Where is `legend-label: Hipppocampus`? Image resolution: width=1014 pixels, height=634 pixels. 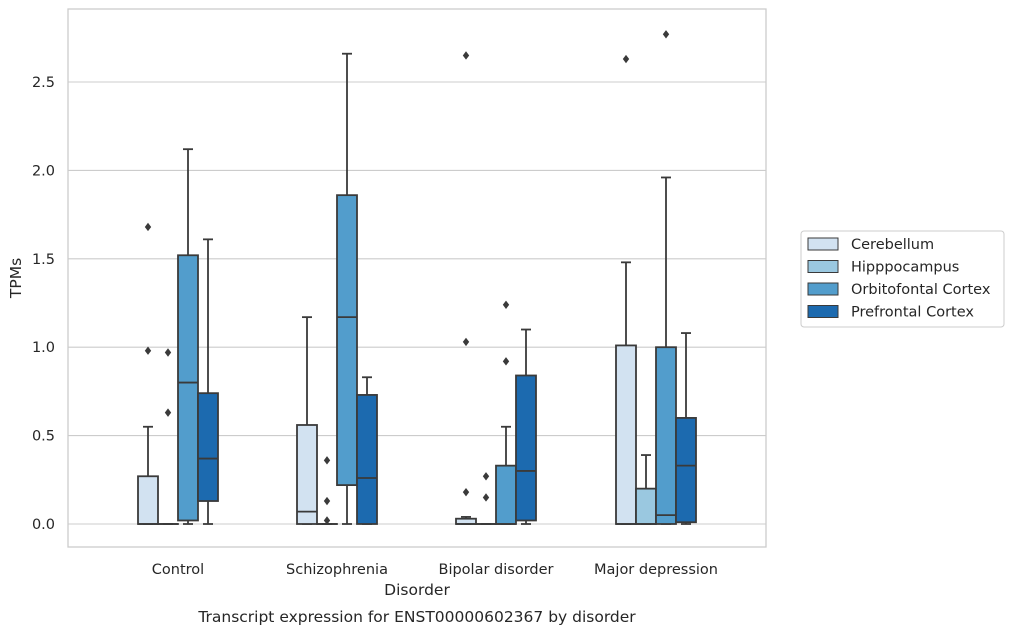 legend-label: Hipppocampus is located at coordinates (905, 268).